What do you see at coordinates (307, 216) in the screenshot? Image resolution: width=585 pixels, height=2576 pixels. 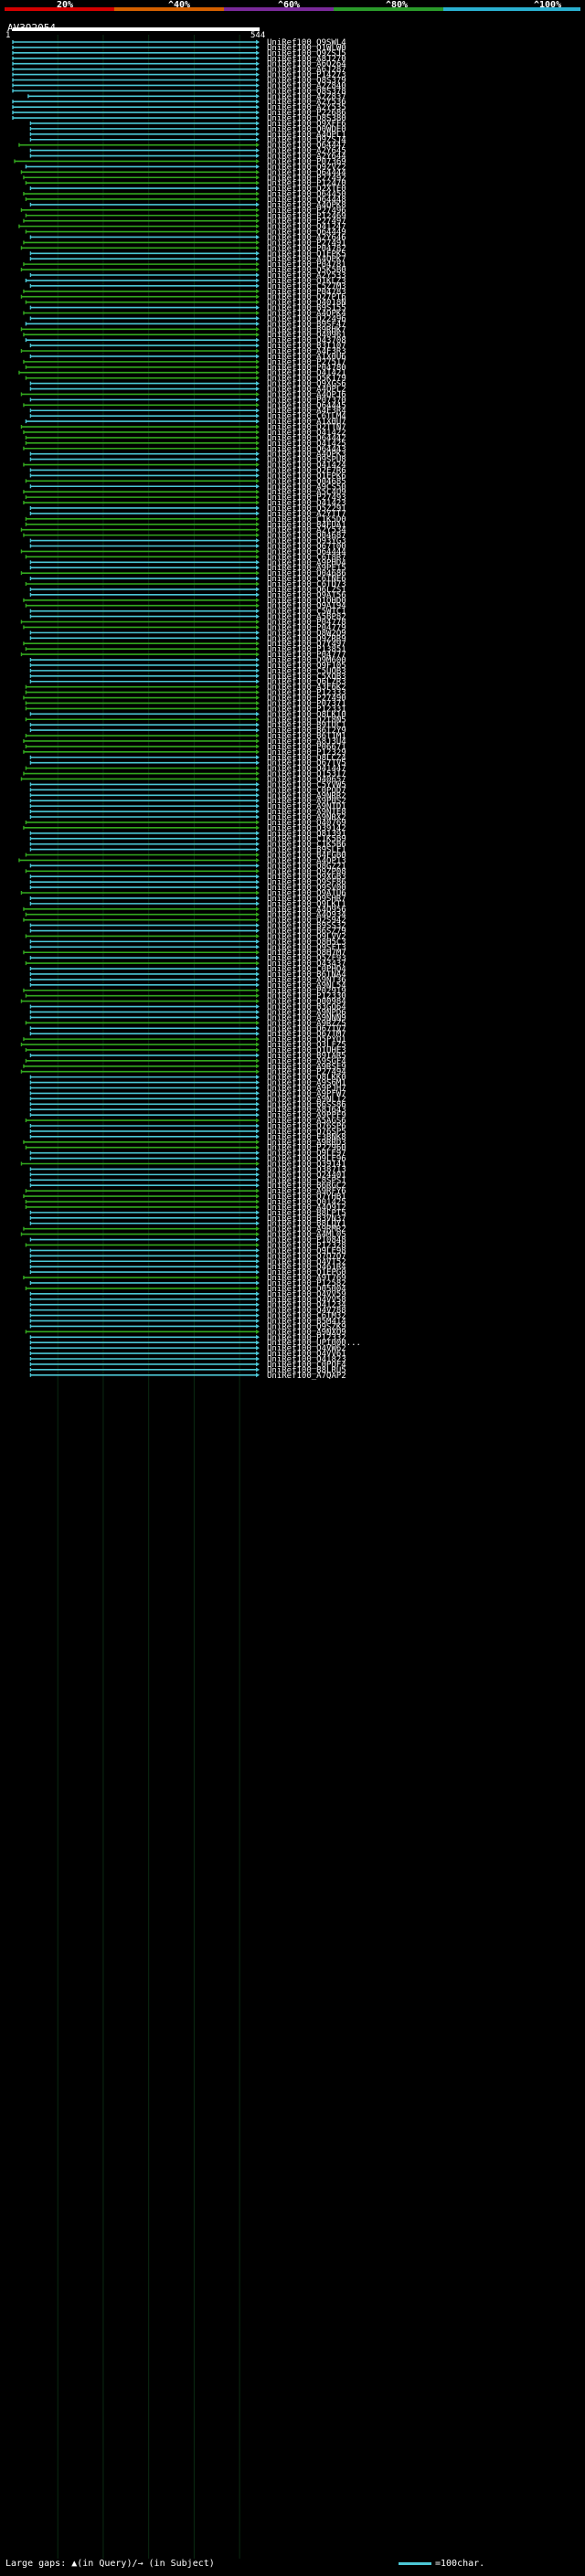 I see `hit-label: UniRef100_P12469` at bounding box center [307, 216].